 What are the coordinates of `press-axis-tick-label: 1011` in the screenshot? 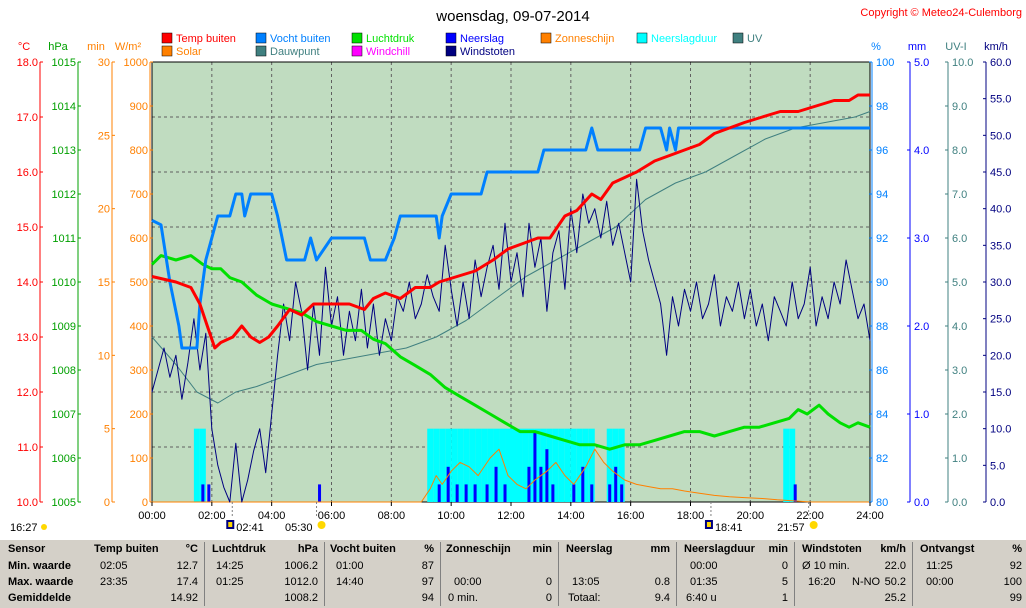 It's located at (64, 239).